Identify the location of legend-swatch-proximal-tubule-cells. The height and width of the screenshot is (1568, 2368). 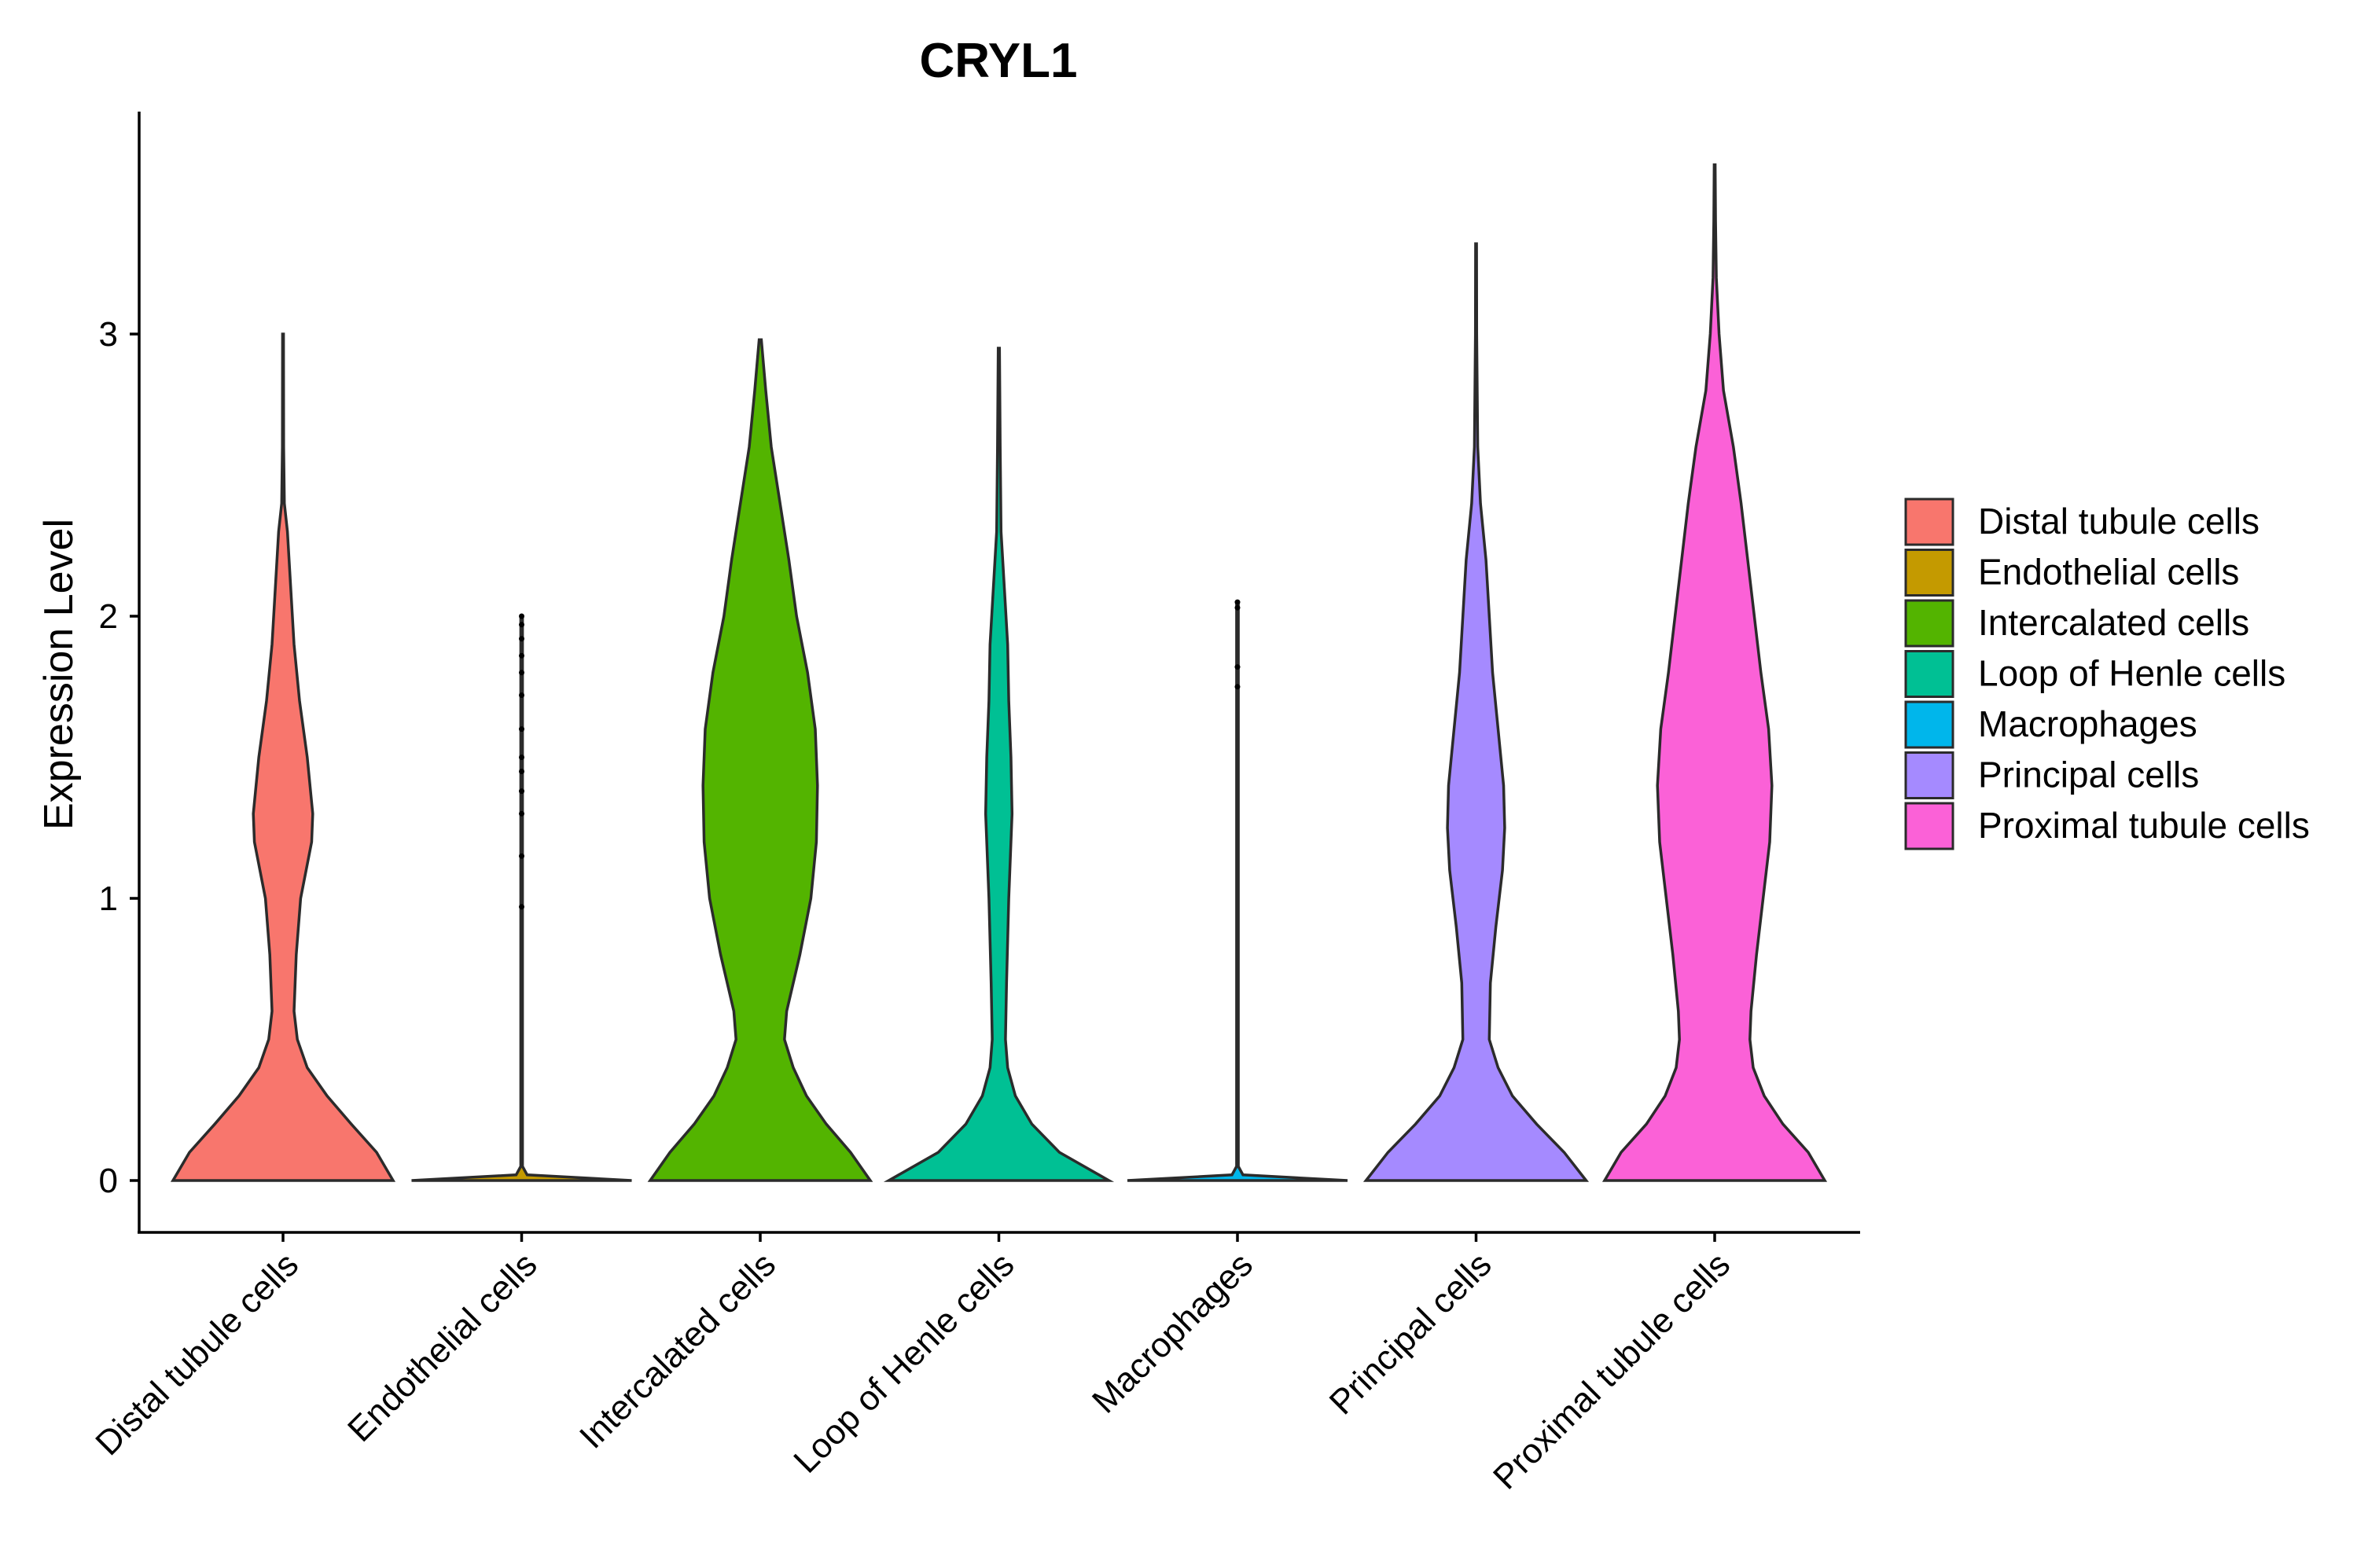
(1929, 826).